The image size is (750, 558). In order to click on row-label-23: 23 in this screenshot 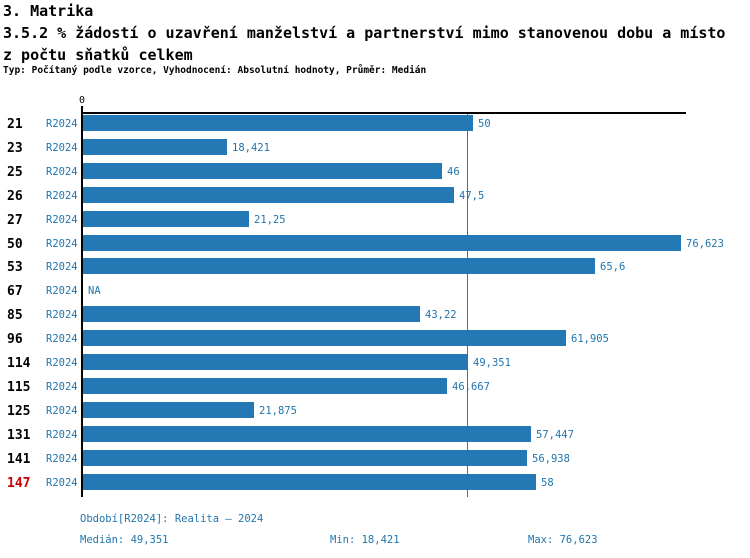, I will do `click(15, 148)`.